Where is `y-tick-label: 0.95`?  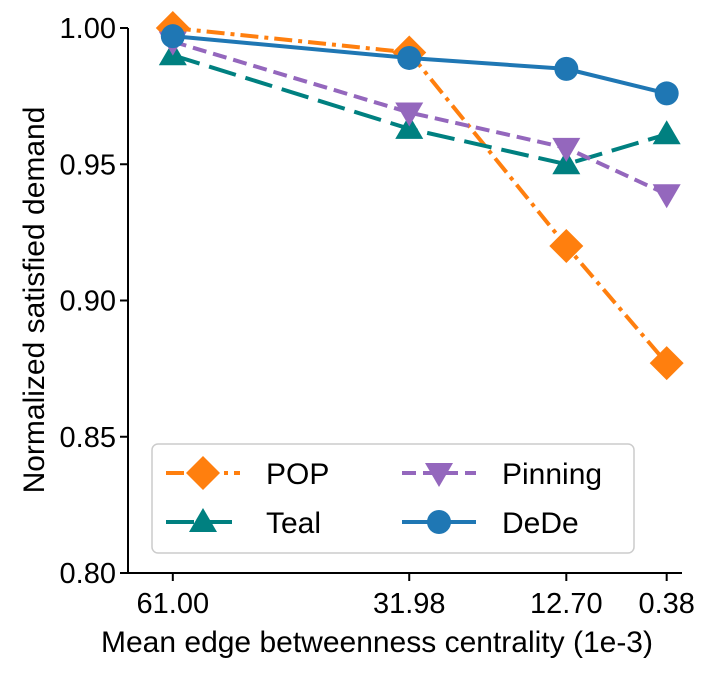 y-tick-label: 0.95 is located at coordinates (88, 165).